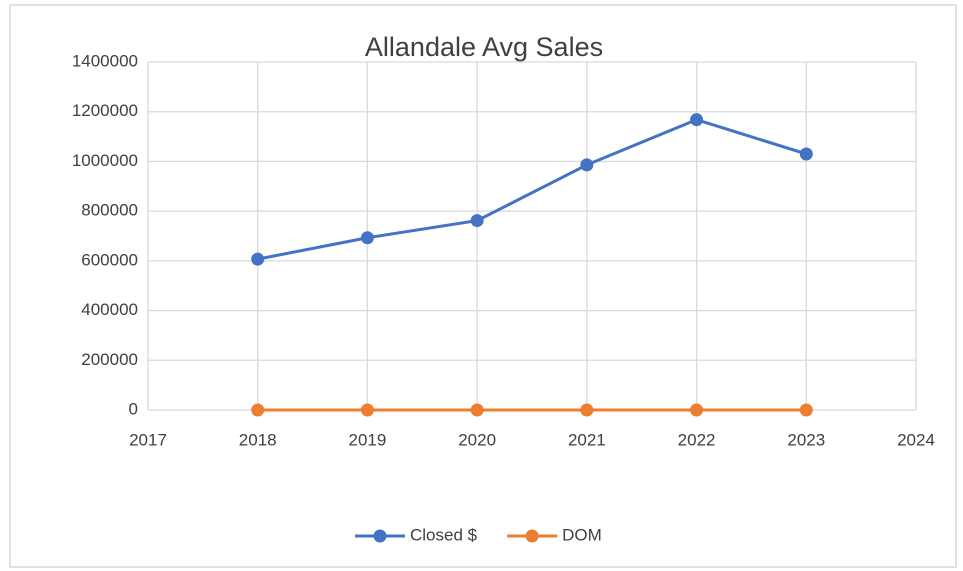 The height and width of the screenshot is (571, 963). I want to click on legend-label: Closed $, so click(444, 534).